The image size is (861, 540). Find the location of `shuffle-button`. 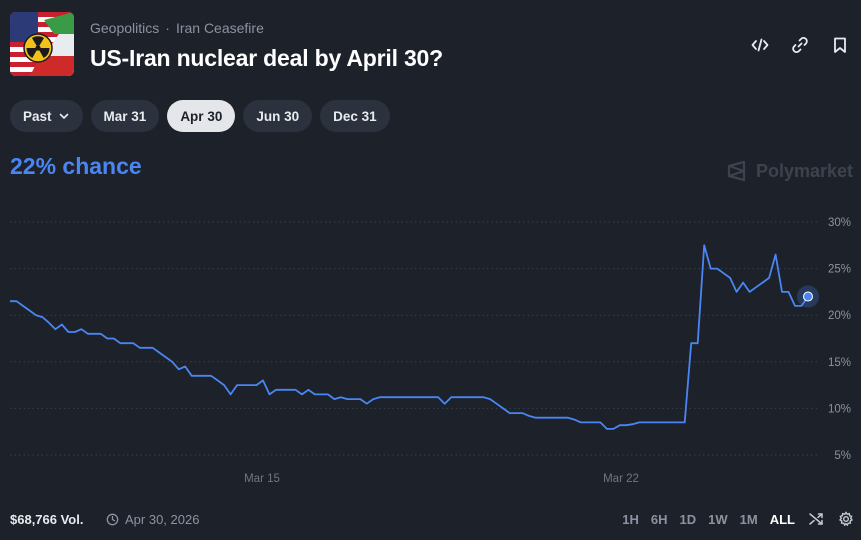

shuffle-button is located at coordinates (816, 519).